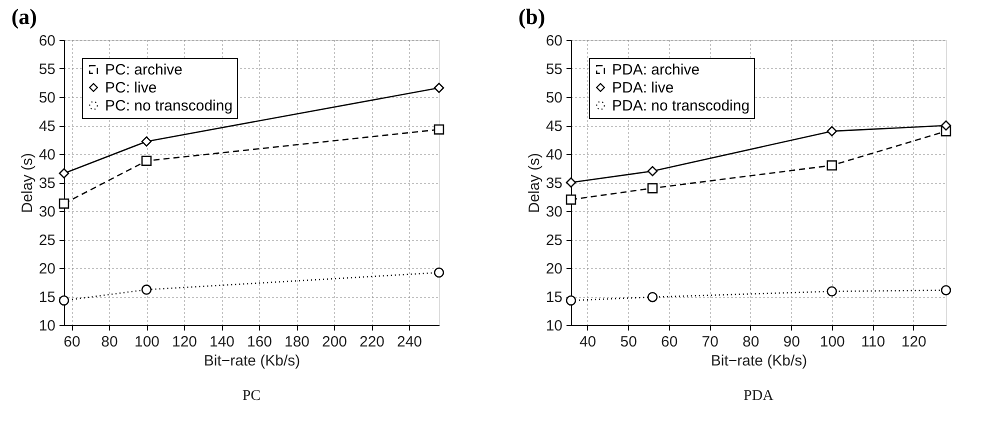  I want to click on x-tick-label: 40, so click(587, 342).